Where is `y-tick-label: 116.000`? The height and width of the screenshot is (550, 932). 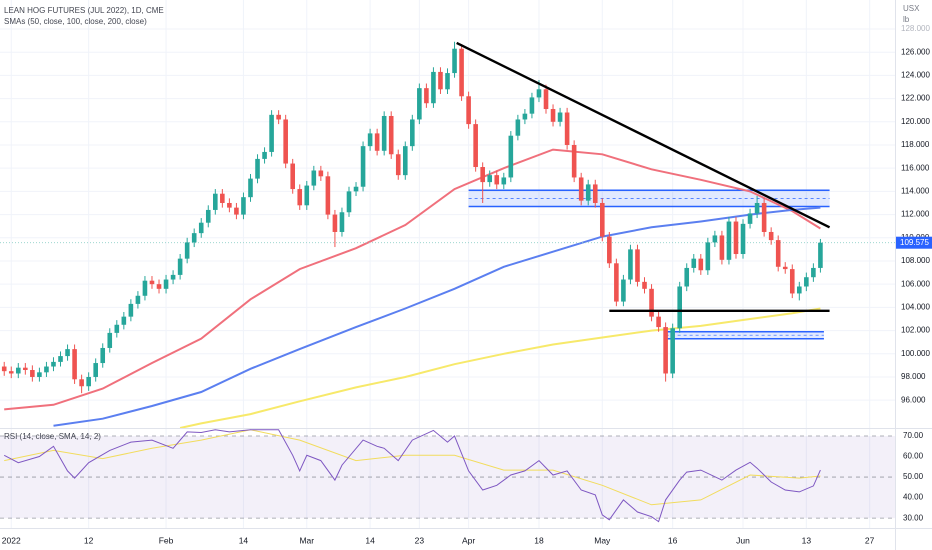
y-tick-label: 116.000 is located at coordinates (915, 167).